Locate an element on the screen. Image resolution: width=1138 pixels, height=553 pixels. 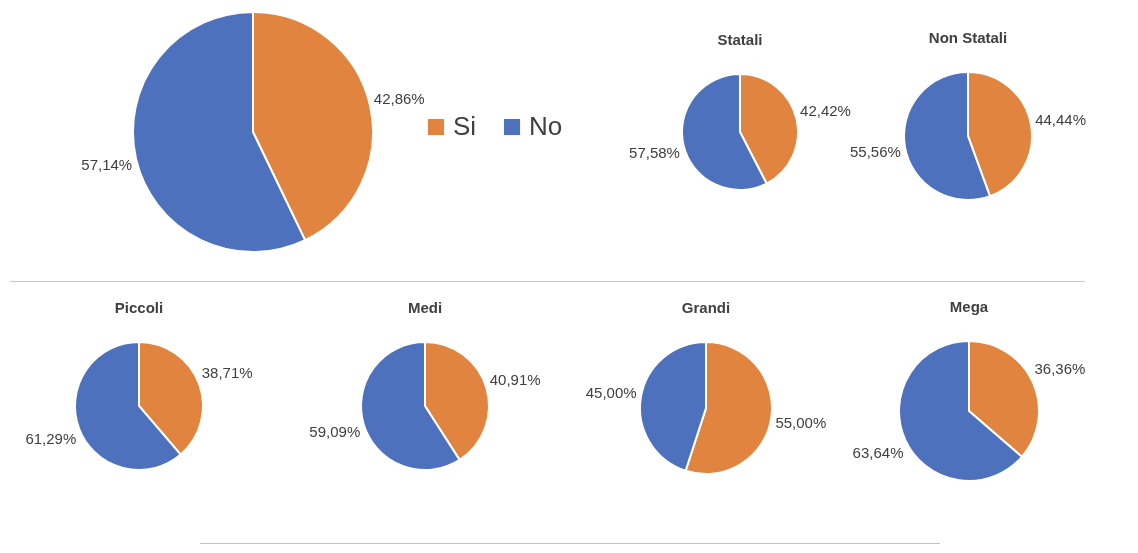
data-label: 40,91% is located at coordinates (515, 379).